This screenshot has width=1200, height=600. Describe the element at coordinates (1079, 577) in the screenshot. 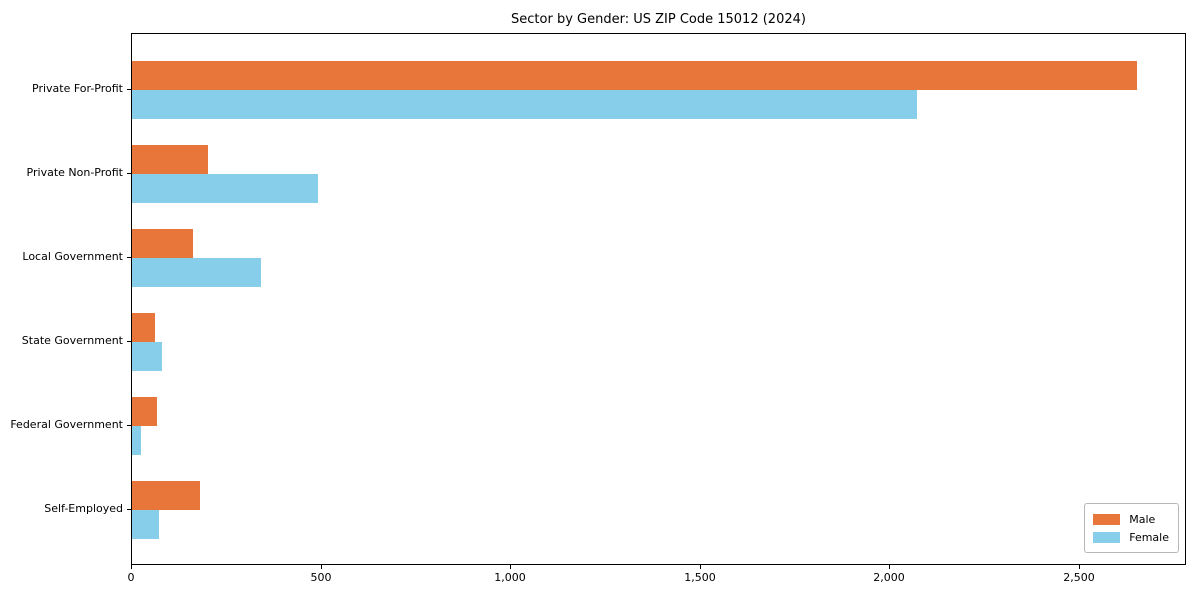

I see `xtick-label: 2,500` at that location.